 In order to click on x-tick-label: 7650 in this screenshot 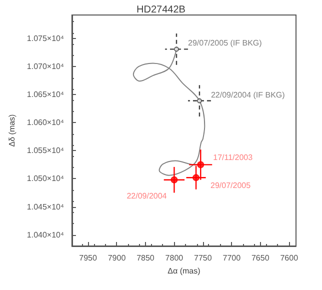, I will do `click(260, 258)`.